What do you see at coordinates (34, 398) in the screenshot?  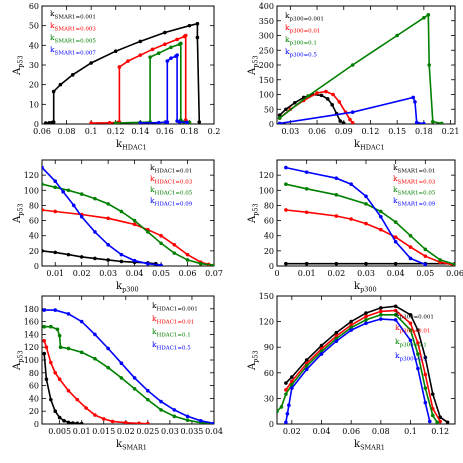 I see `y-tick-label: 40` at bounding box center [34, 398].